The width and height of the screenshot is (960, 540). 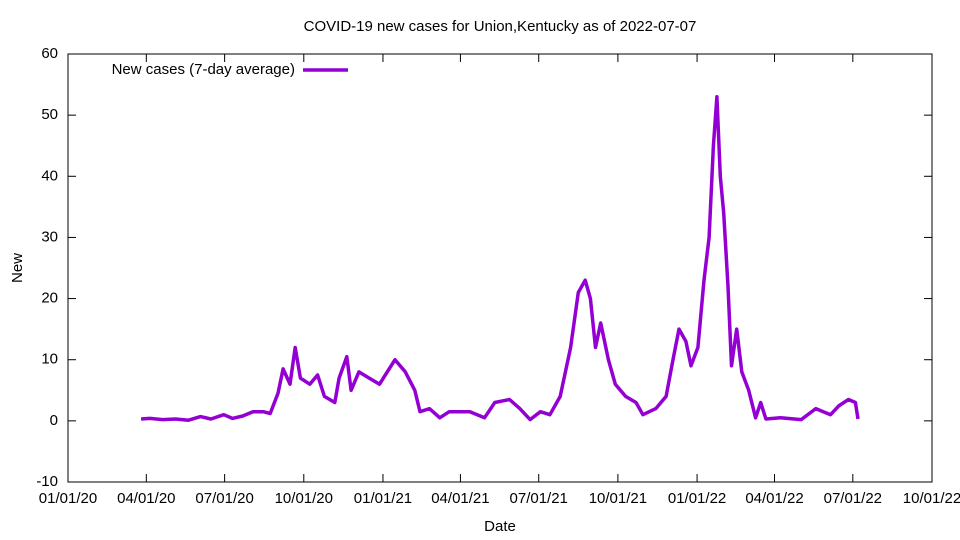 What do you see at coordinates (49, 359) in the screenshot?
I see `y-tick-label: 10` at bounding box center [49, 359].